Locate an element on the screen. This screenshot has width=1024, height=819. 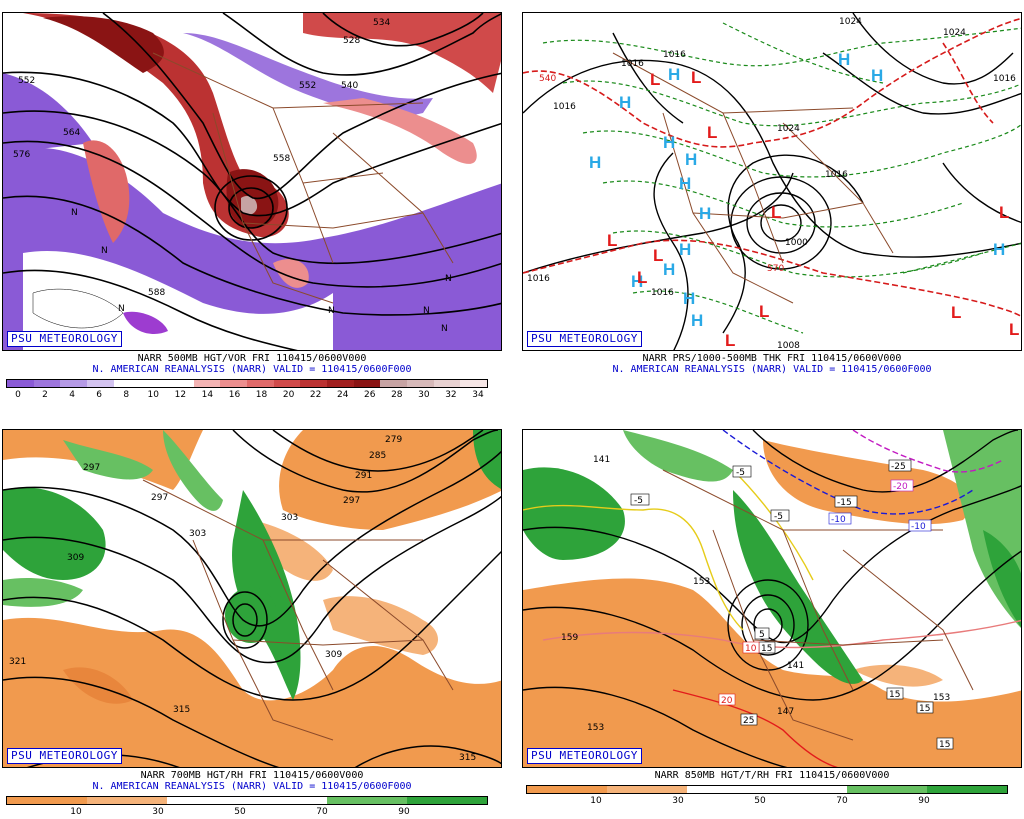
colorbar-labels: 10 30 50 70 90 is located at coordinates (766, 800).